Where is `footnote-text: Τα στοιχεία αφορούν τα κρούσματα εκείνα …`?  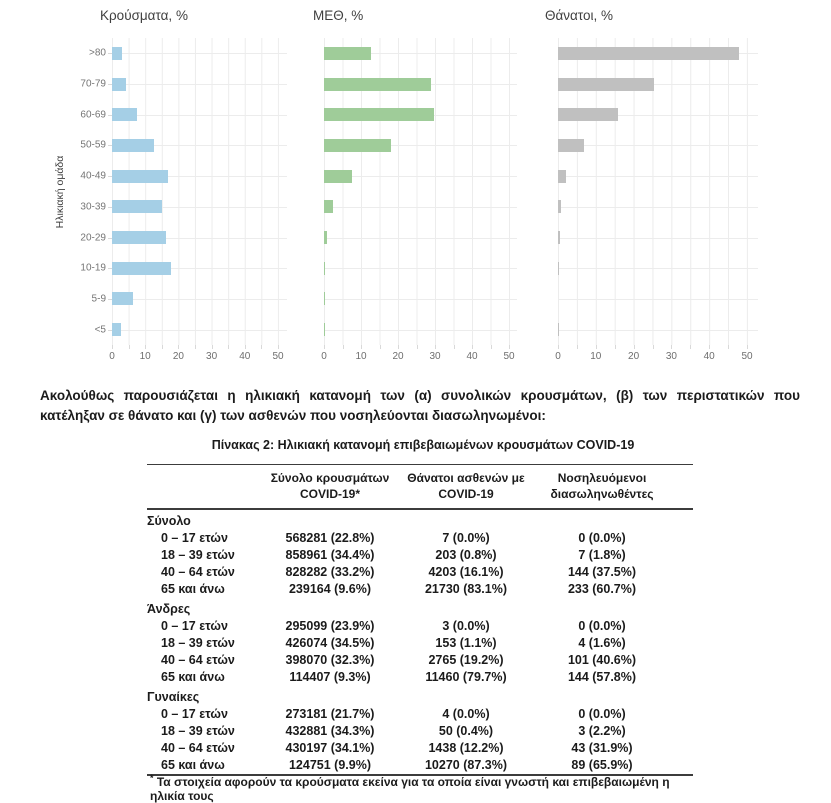 footnote-text: Τα στοιχεία αφορούν τα κρούσματα εκείνα … is located at coordinates (410, 789).